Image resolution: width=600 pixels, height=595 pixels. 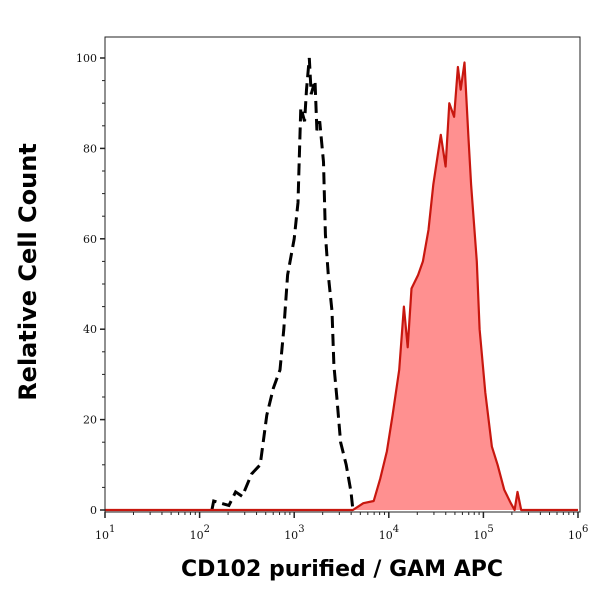 I want to click on x-tick-exponent: 6, so click(x=585, y=529).